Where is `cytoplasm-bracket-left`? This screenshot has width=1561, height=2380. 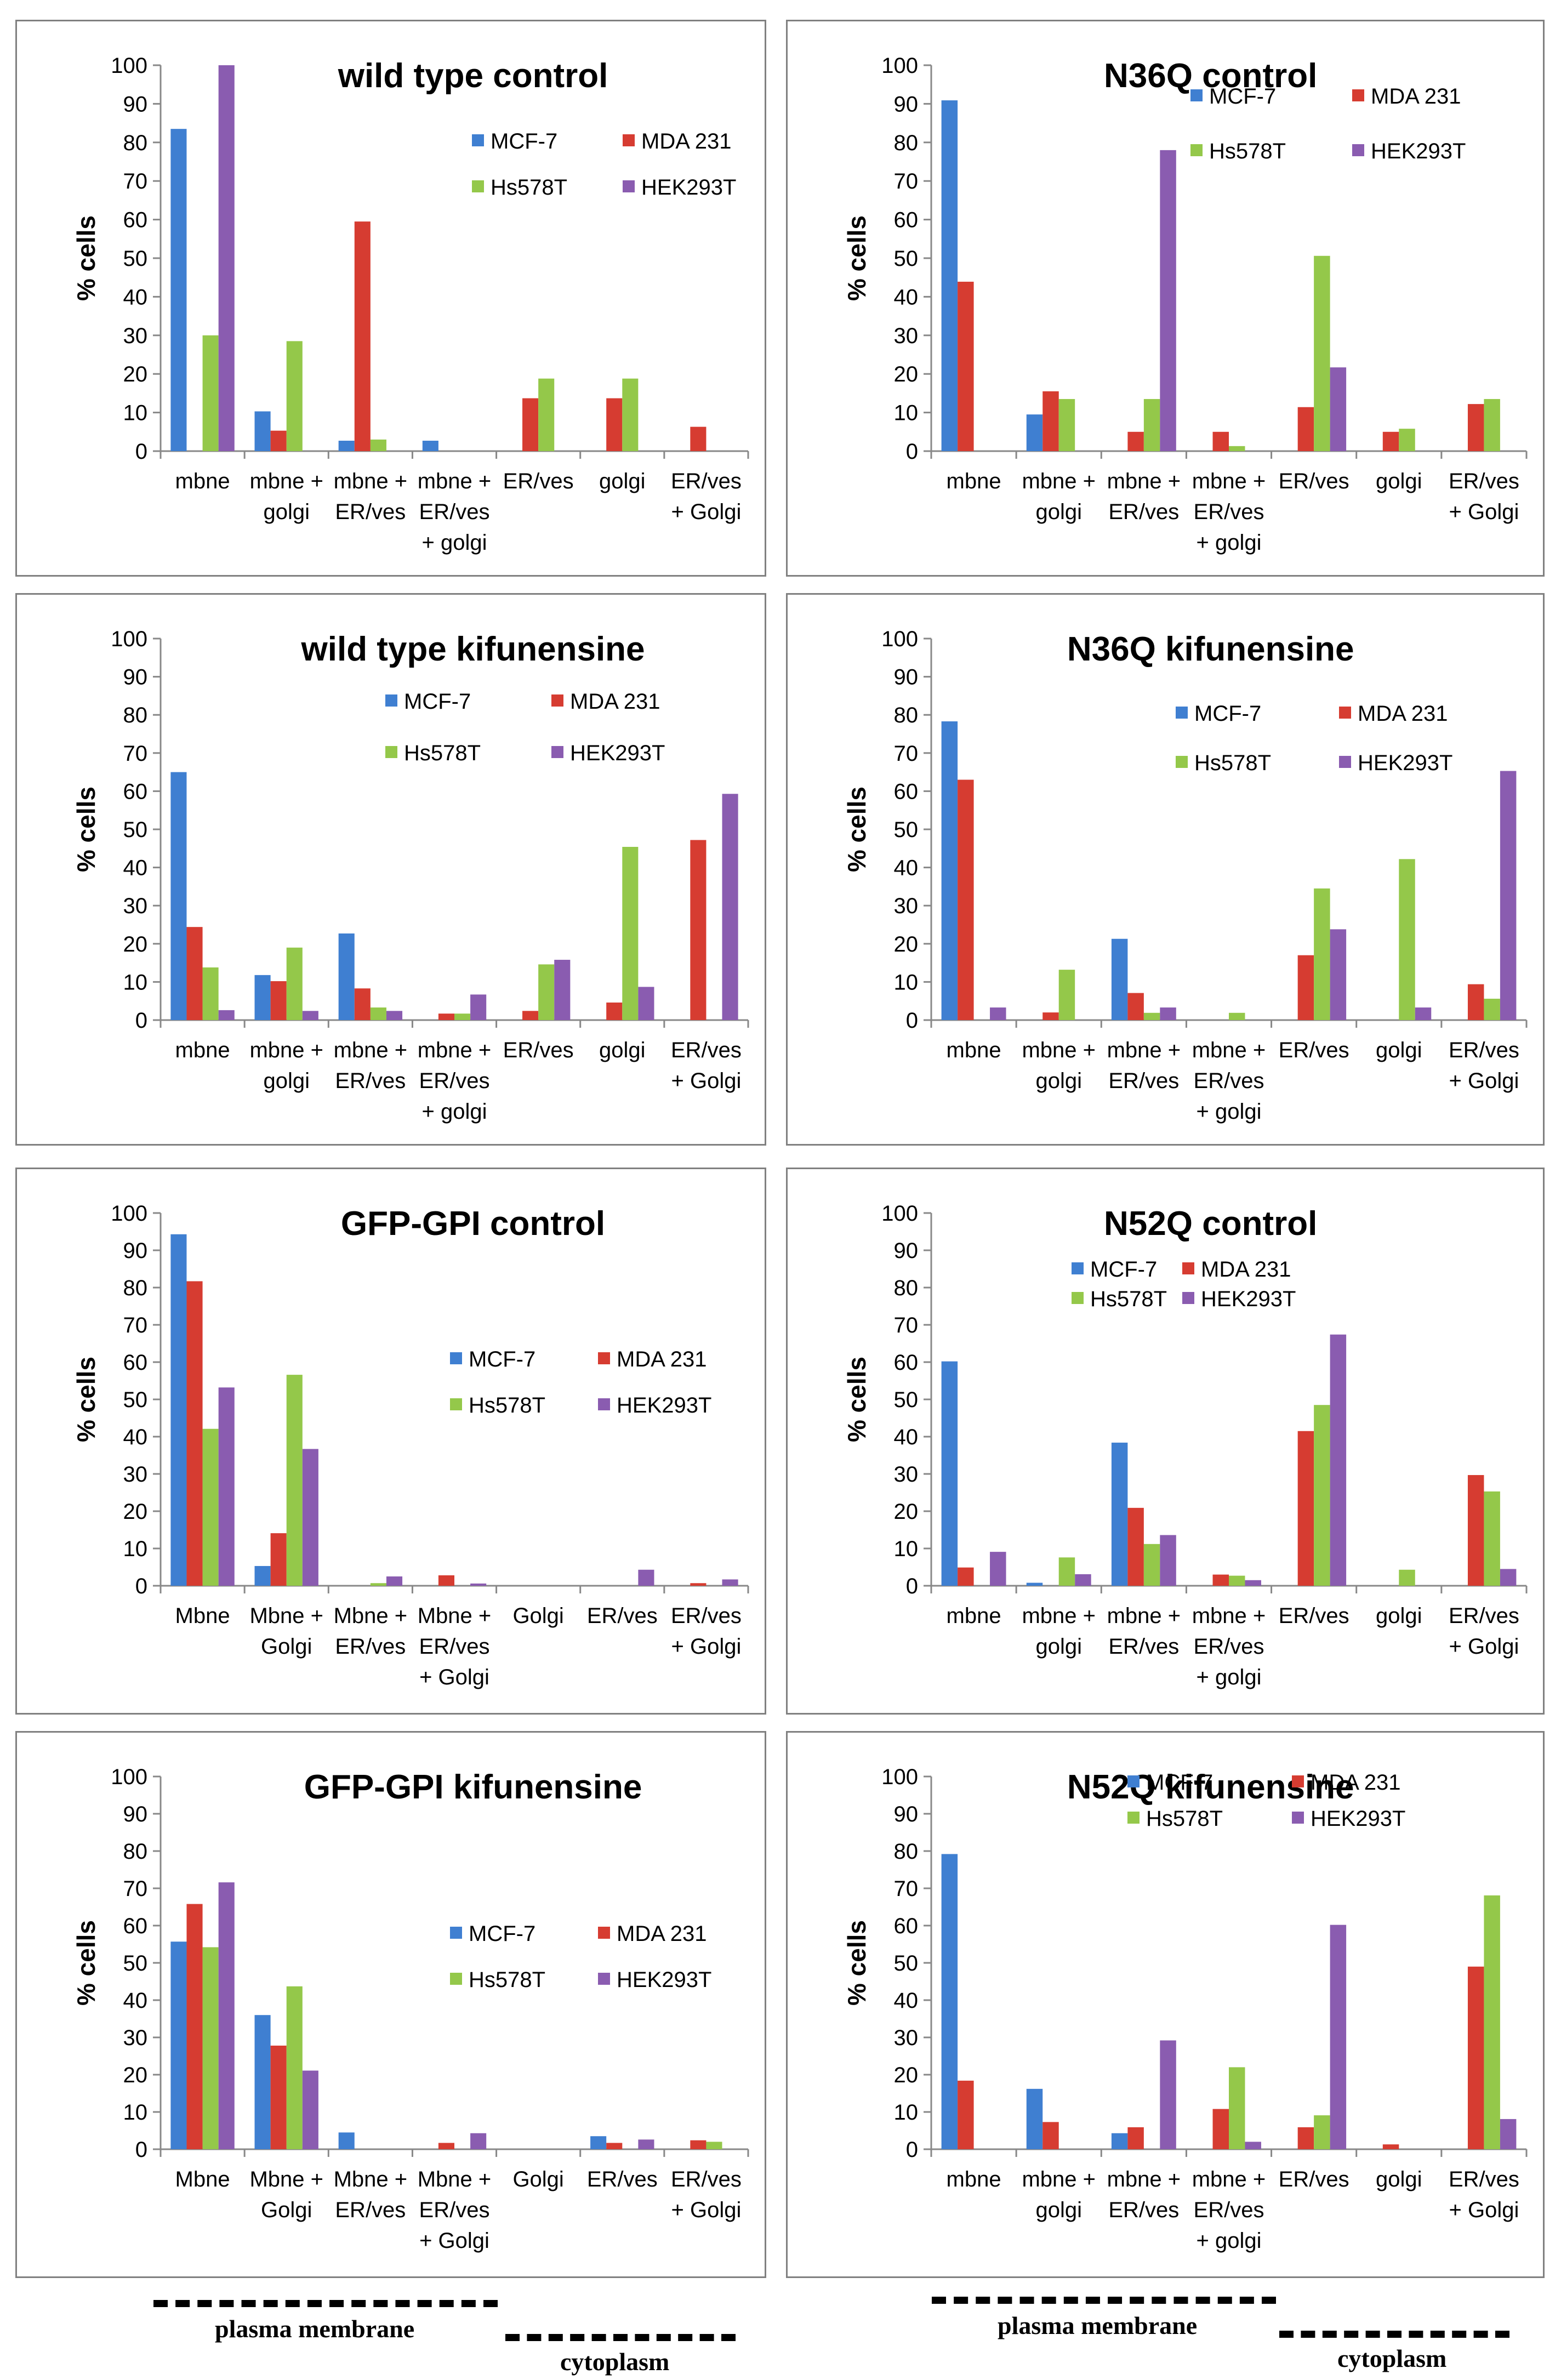
cytoplasm-bracket-left is located at coordinates (620, 2337).